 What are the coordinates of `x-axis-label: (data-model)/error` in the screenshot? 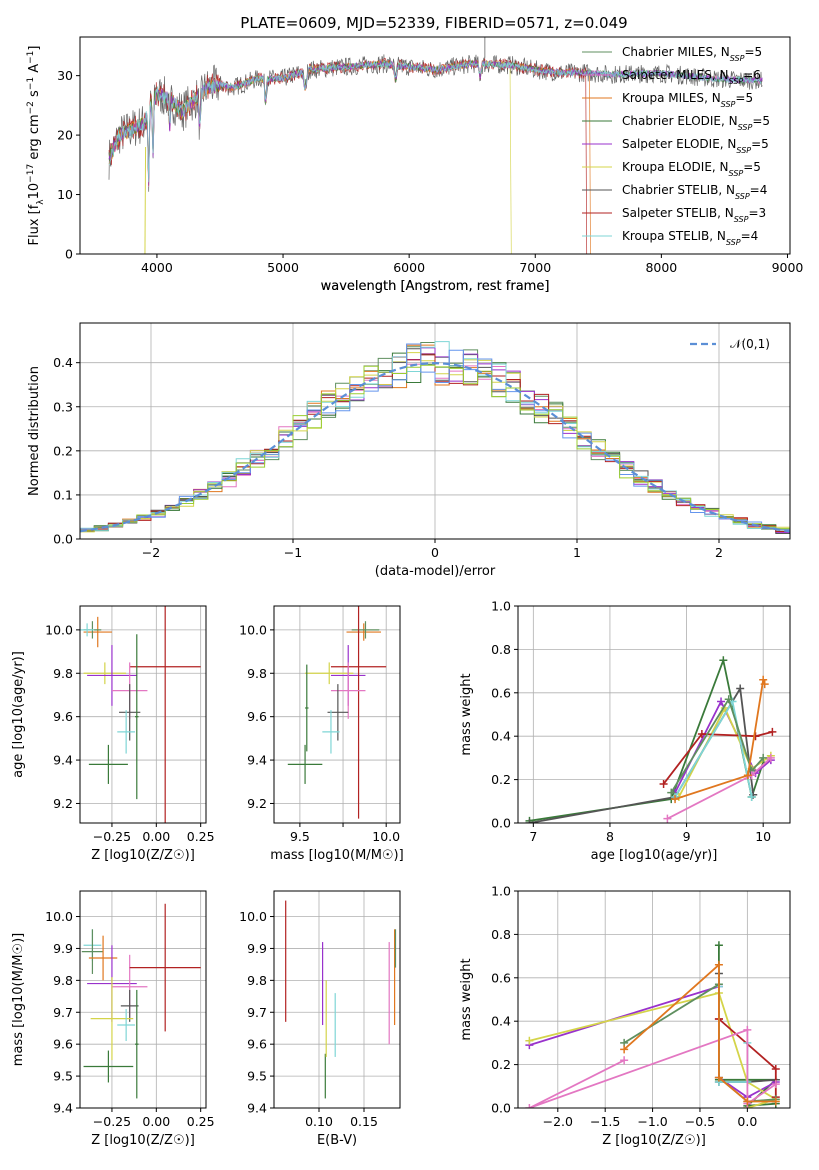 It's located at (435, 571).